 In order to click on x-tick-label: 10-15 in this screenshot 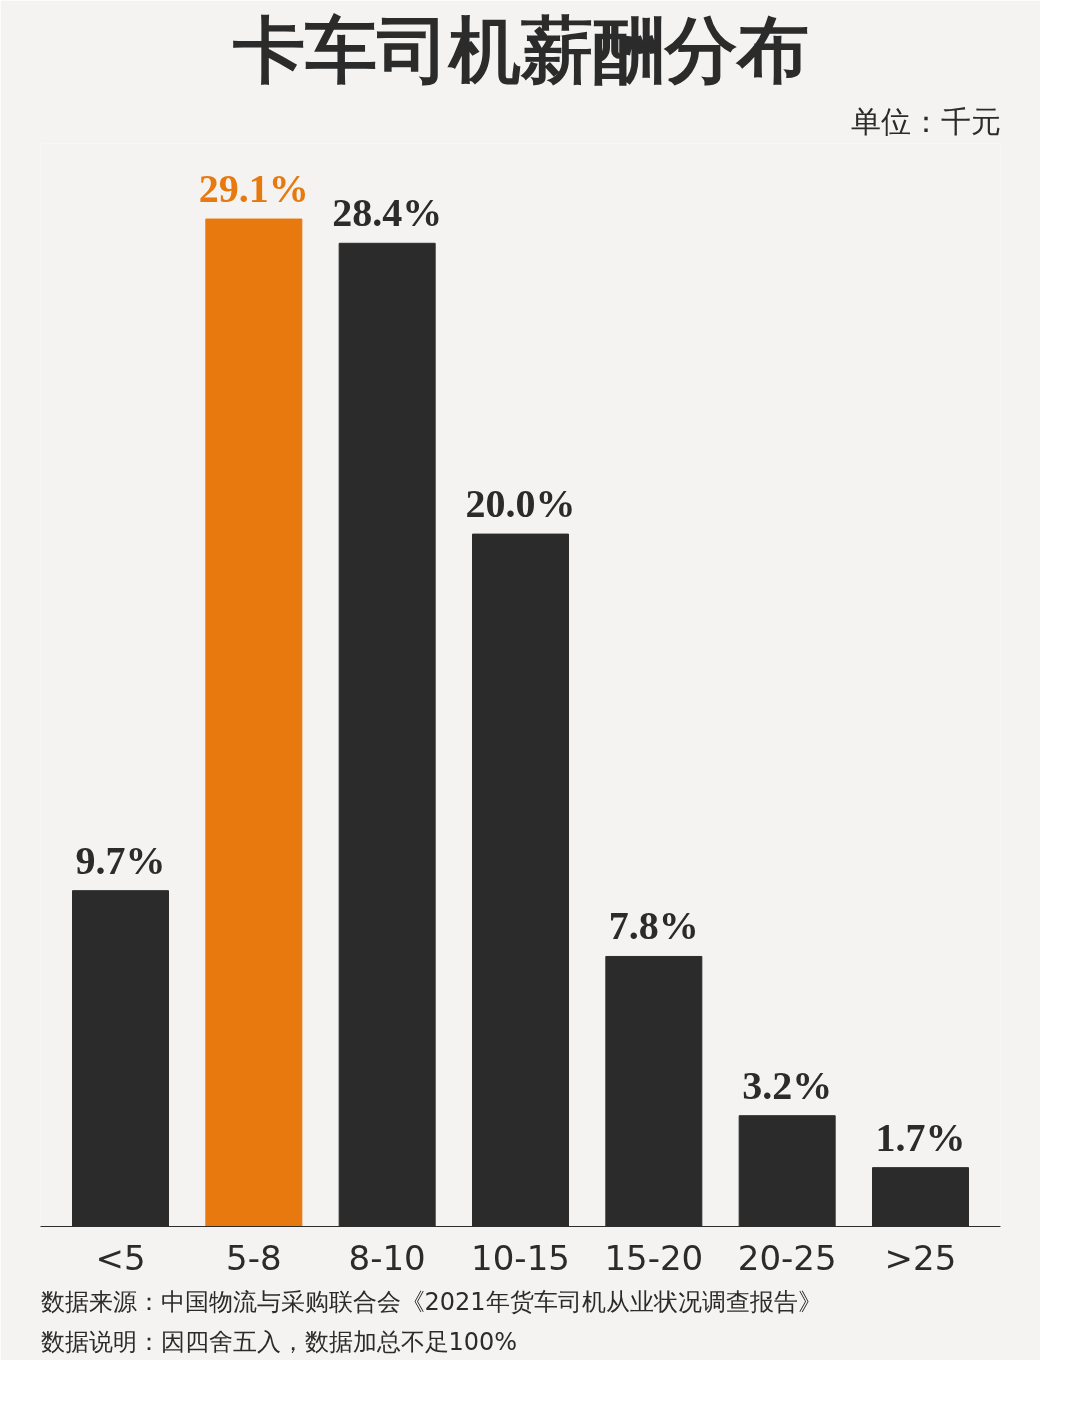, I will do `click(520, 1257)`.